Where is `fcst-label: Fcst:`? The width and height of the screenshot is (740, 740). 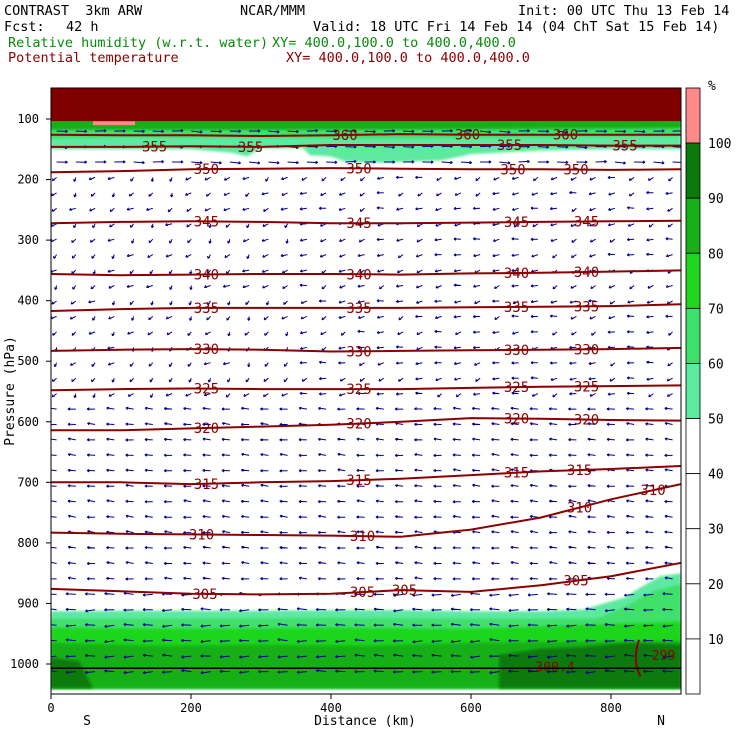
fcst-label: Fcst: is located at coordinates (24, 27).